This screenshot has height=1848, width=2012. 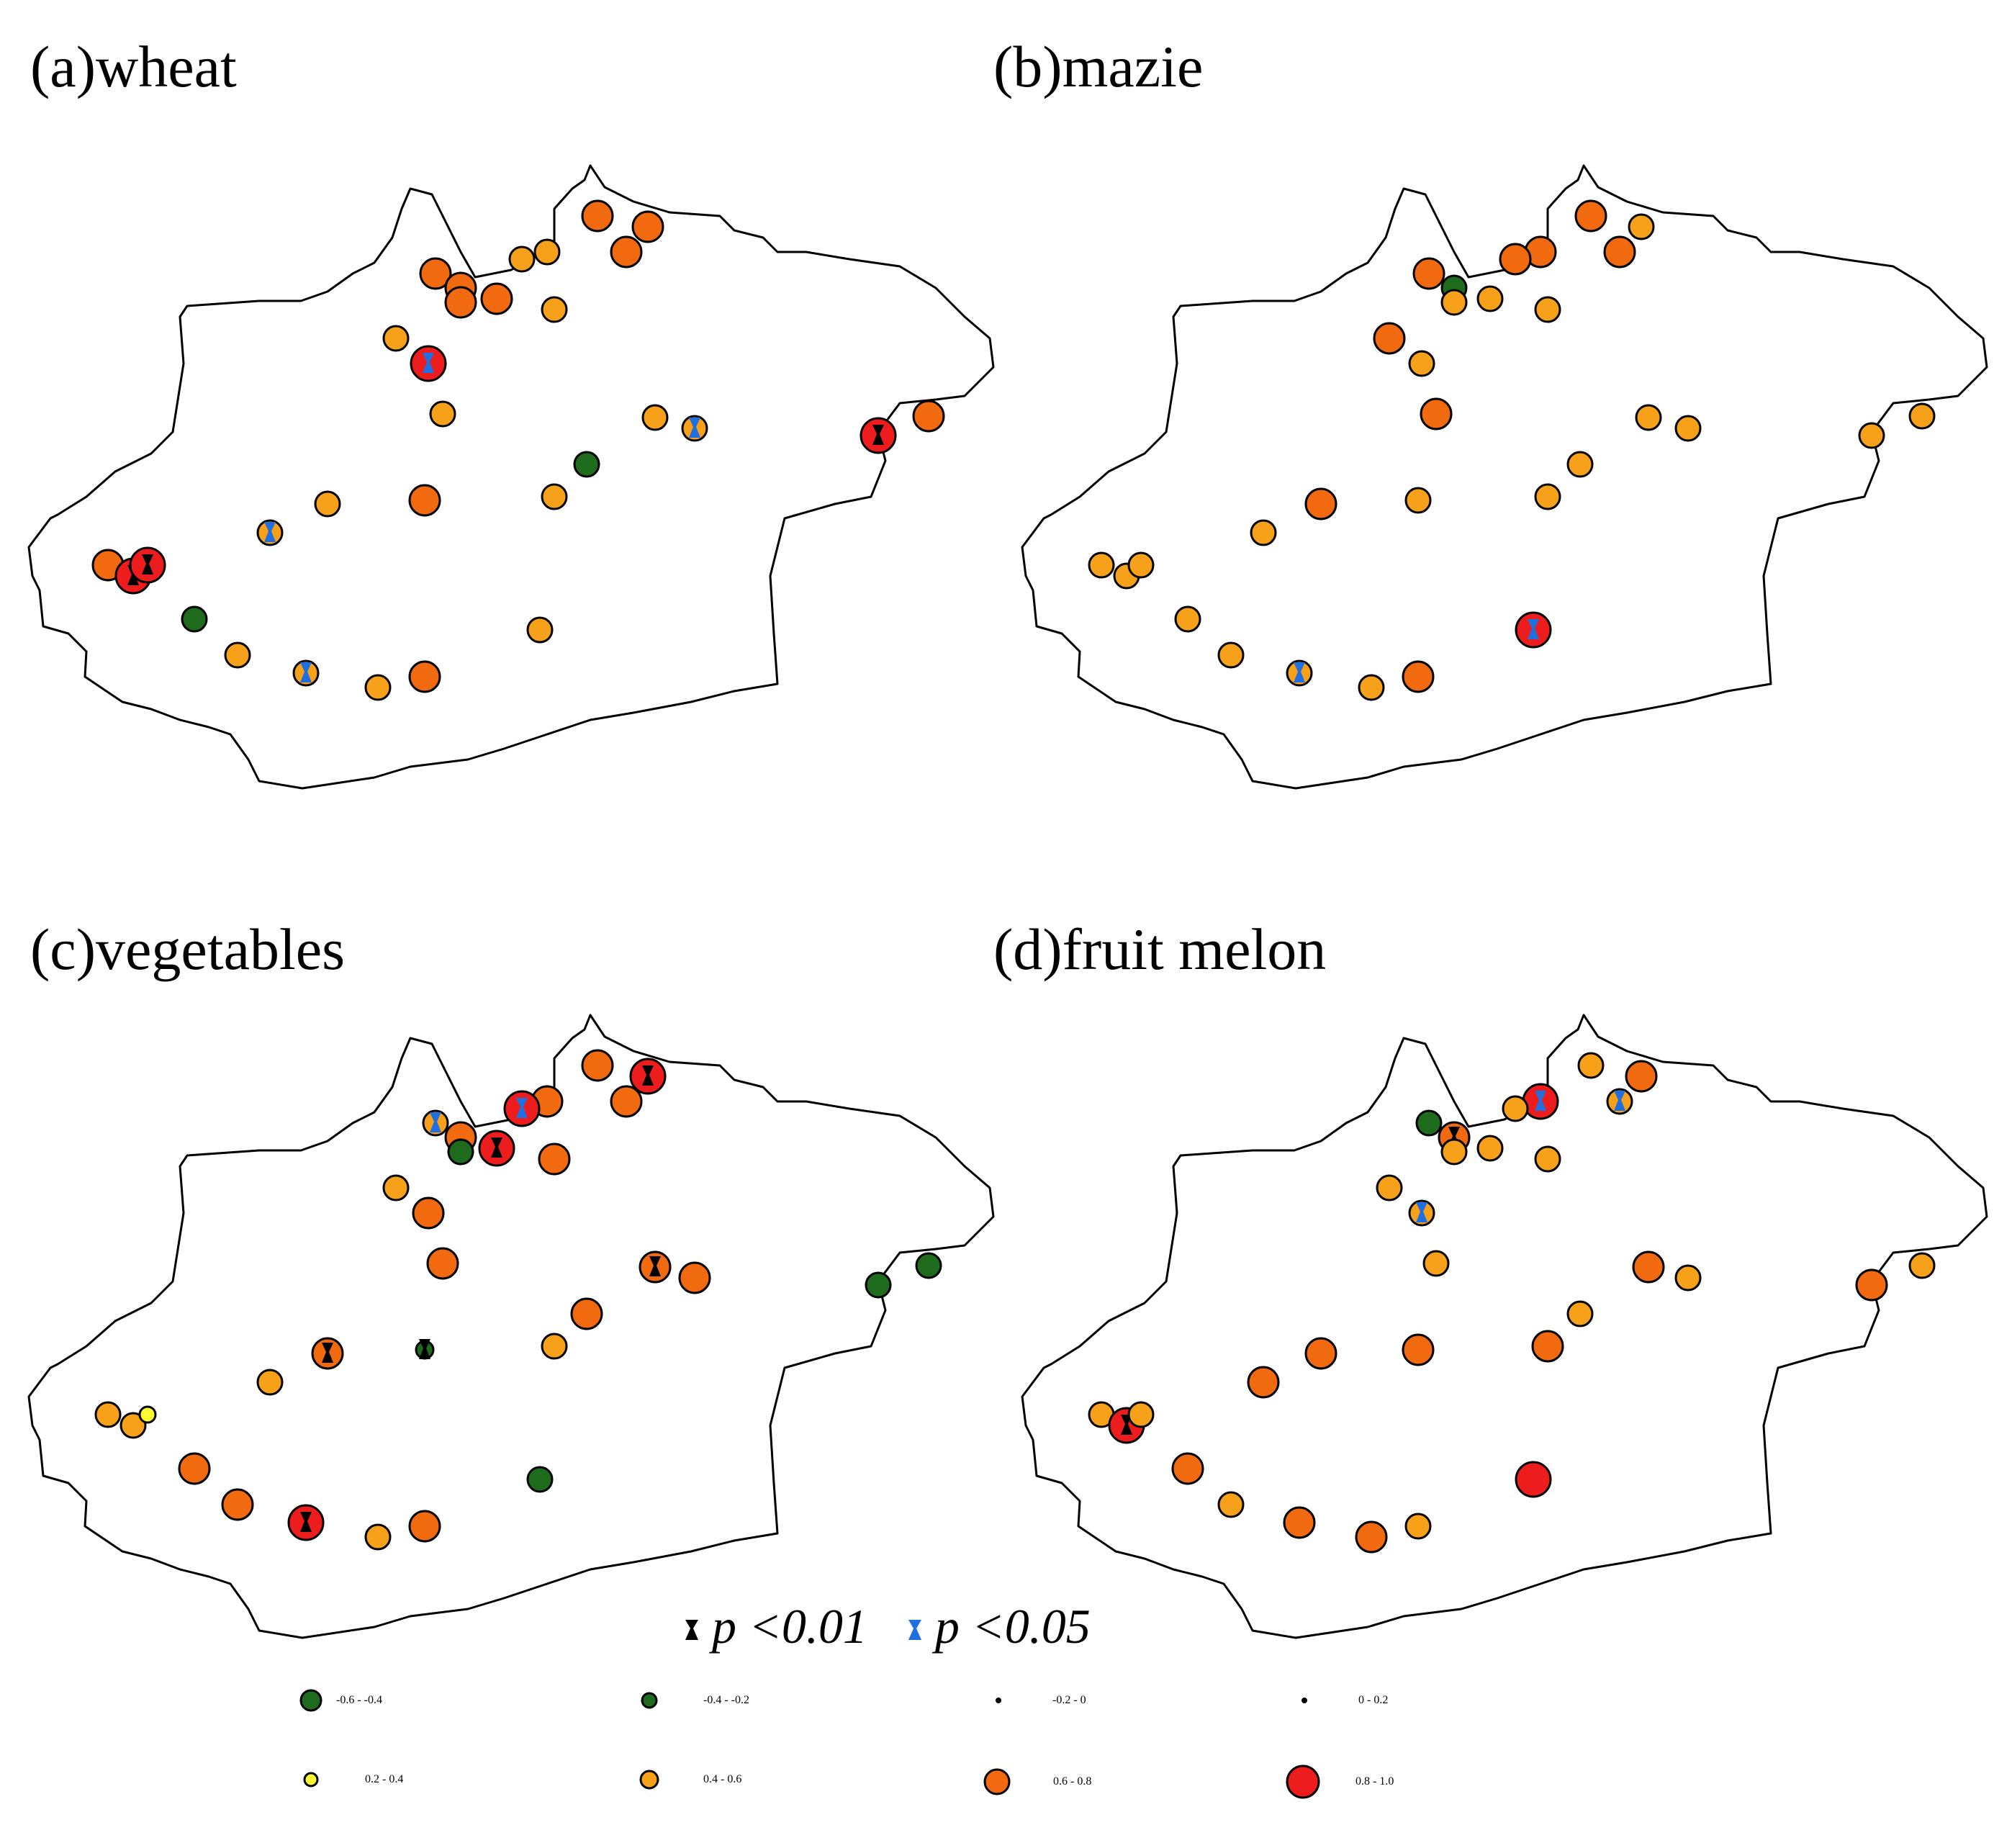 What do you see at coordinates (1340, 1700) in the screenshot?
I see `legend-item-0: 0 - 0.2` at bounding box center [1340, 1700].